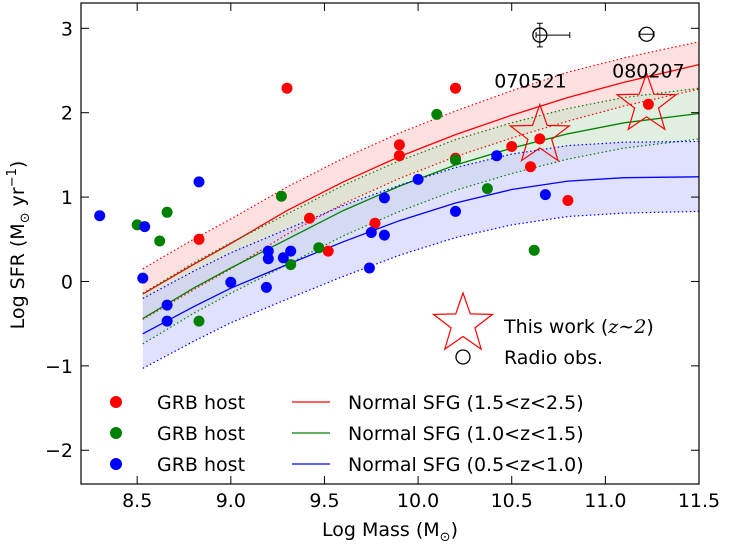 This screenshot has height=548, width=729. What do you see at coordinates (463, 321) in the screenshot?
I see `legend-star-icon` at bounding box center [463, 321].